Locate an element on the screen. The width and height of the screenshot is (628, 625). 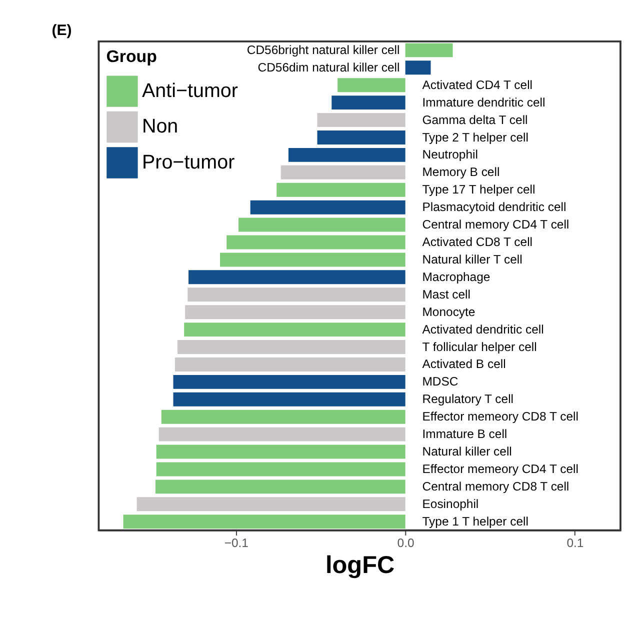
legend-label: Anti−tumor is located at coordinates (190, 91).